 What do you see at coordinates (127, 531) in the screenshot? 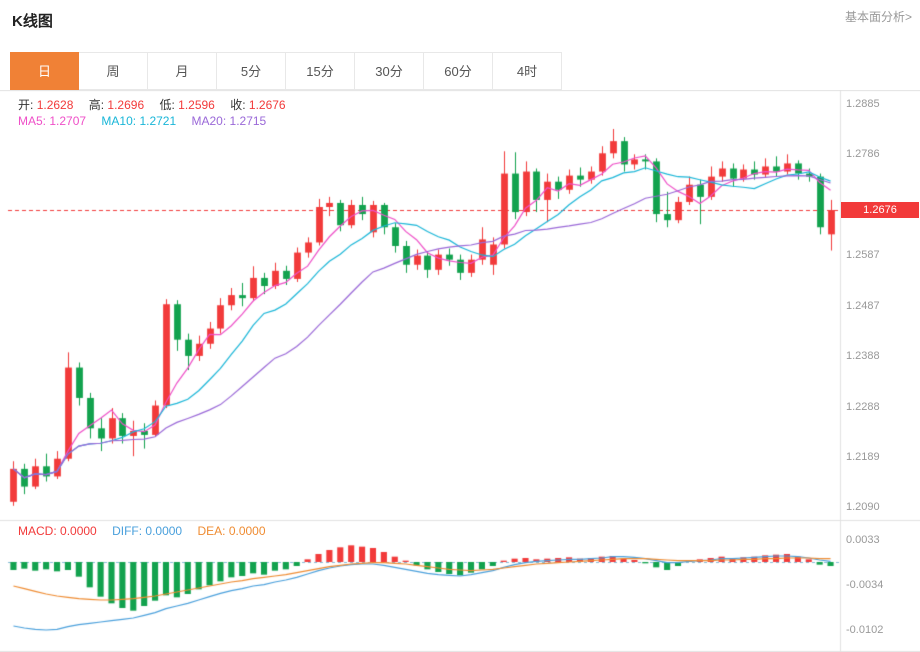
I see `diff-label: DIFF:` at bounding box center [127, 531].